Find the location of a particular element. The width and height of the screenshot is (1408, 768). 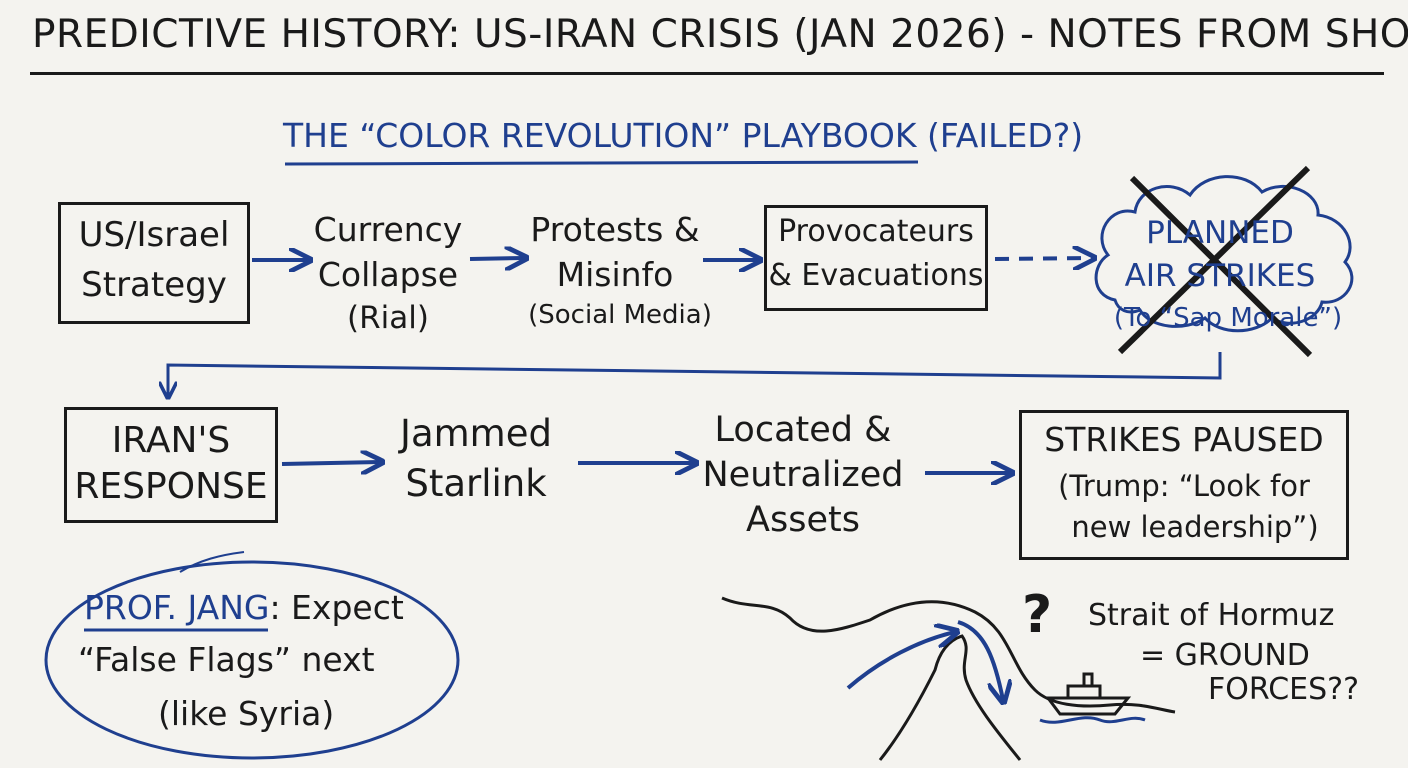

step-assets-line2: Neutralized is located at coordinates (803, 475).